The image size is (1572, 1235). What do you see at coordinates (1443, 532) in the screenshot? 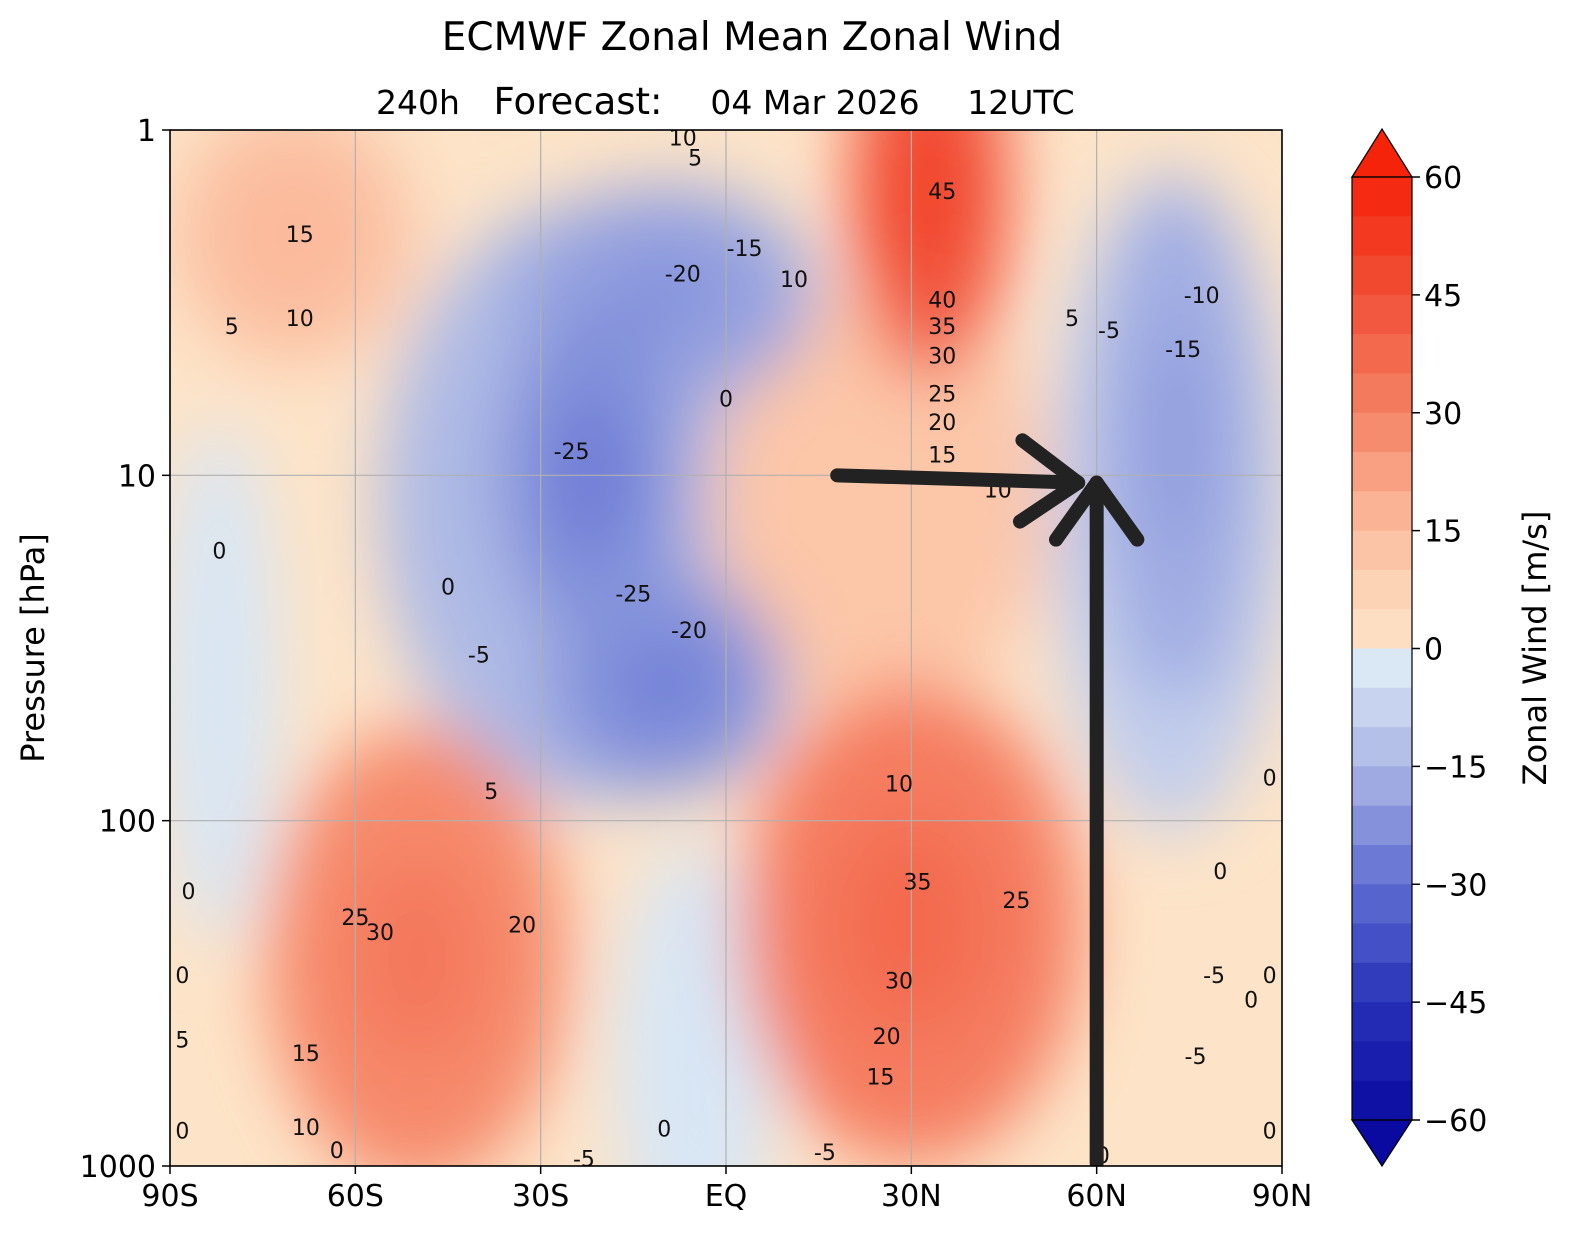
I see `colorbar-tick-label: 15` at bounding box center [1443, 532].